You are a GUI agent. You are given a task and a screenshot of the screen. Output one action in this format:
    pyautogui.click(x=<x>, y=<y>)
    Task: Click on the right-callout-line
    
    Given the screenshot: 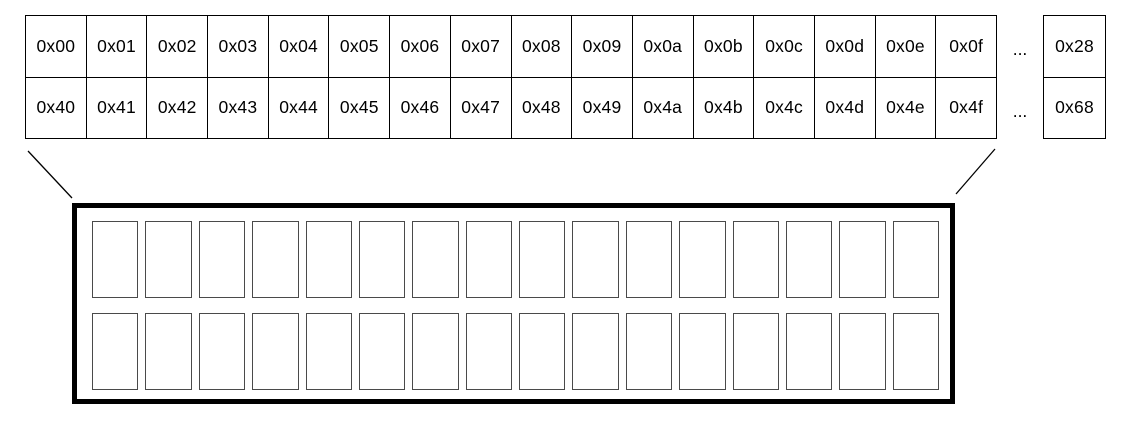 What is the action you would take?
    pyautogui.click(x=975, y=171)
    